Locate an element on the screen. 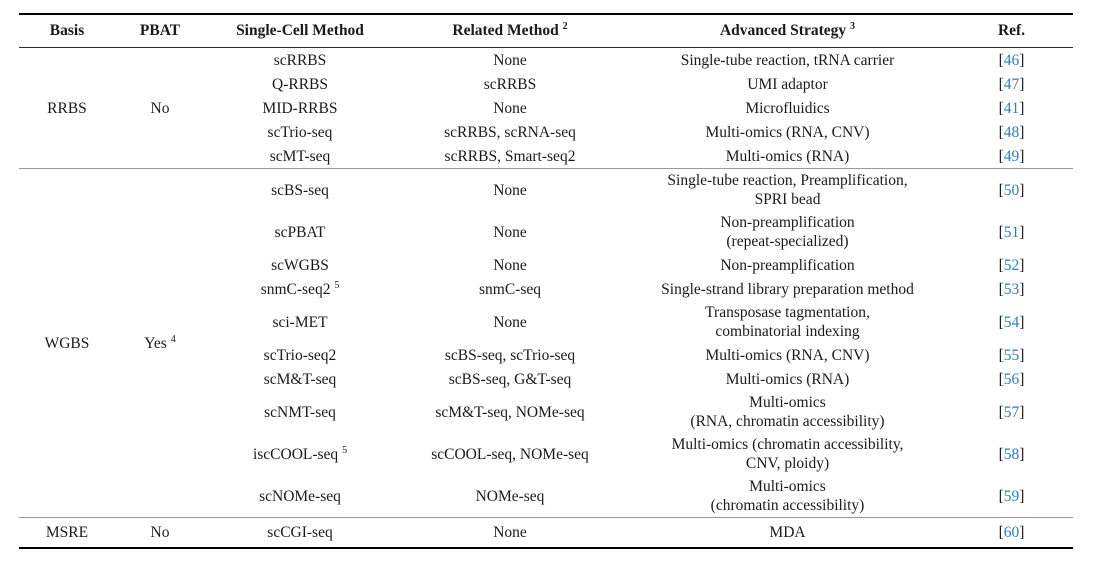 This screenshot has height=576, width=1096. strategy-line: Multi-omics (chromatin accessibility, is located at coordinates (787, 444).